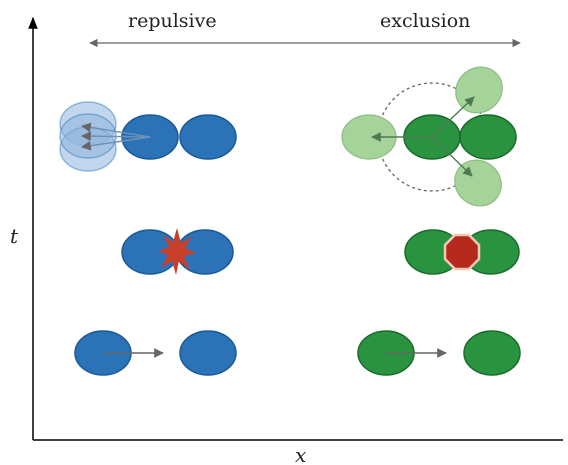 This screenshot has width=568, height=465. I want to click on repulsive-label: repulsive, so click(172, 21).